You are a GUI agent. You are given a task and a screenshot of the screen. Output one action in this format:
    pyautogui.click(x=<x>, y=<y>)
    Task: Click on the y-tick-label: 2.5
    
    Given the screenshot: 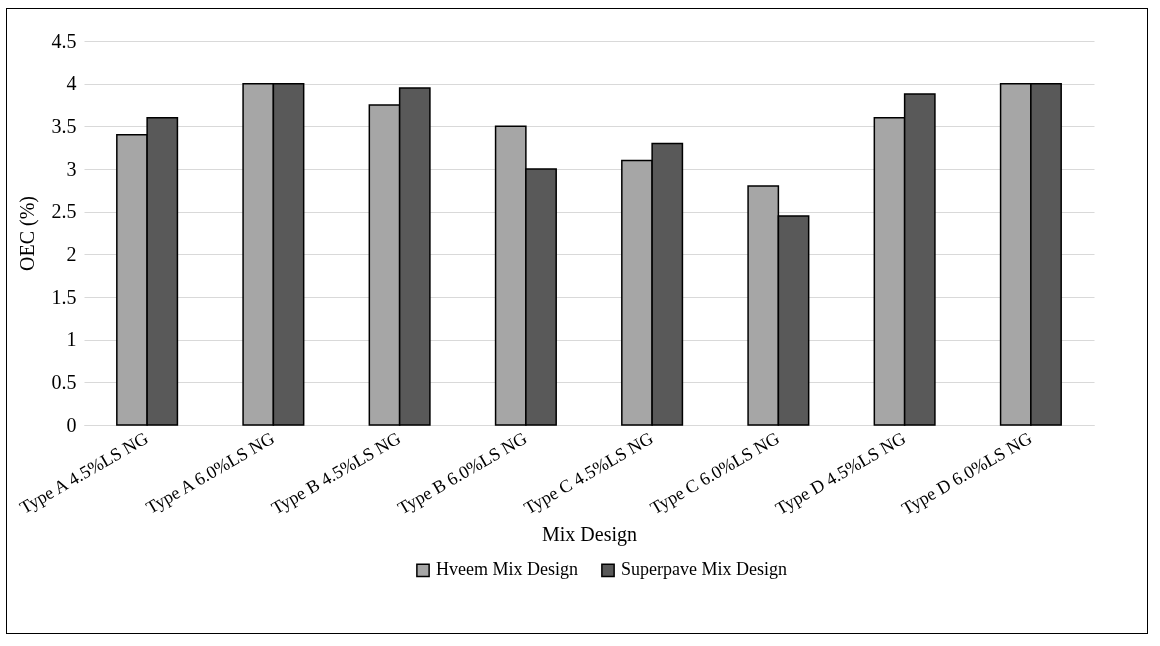 What is the action you would take?
    pyautogui.click(x=64, y=211)
    